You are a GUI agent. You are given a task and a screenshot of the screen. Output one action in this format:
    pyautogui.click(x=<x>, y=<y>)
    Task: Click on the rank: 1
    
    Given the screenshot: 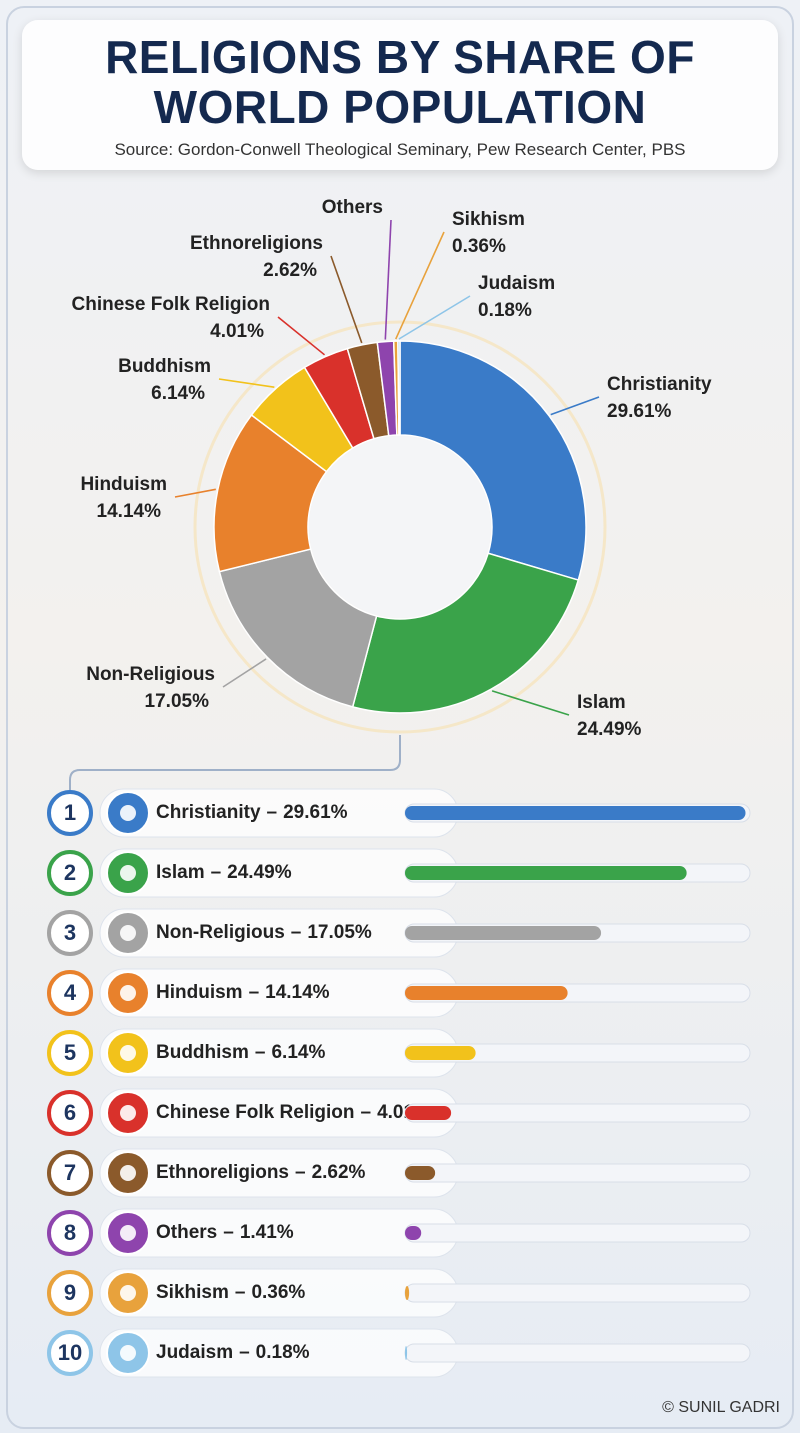 What is the action you would take?
    pyautogui.click(x=70, y=812)
    